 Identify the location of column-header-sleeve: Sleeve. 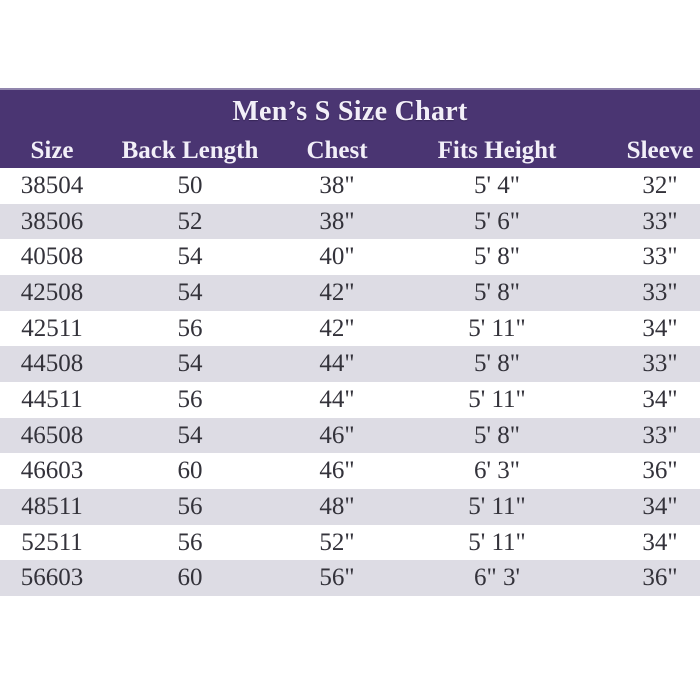
(660, 150).